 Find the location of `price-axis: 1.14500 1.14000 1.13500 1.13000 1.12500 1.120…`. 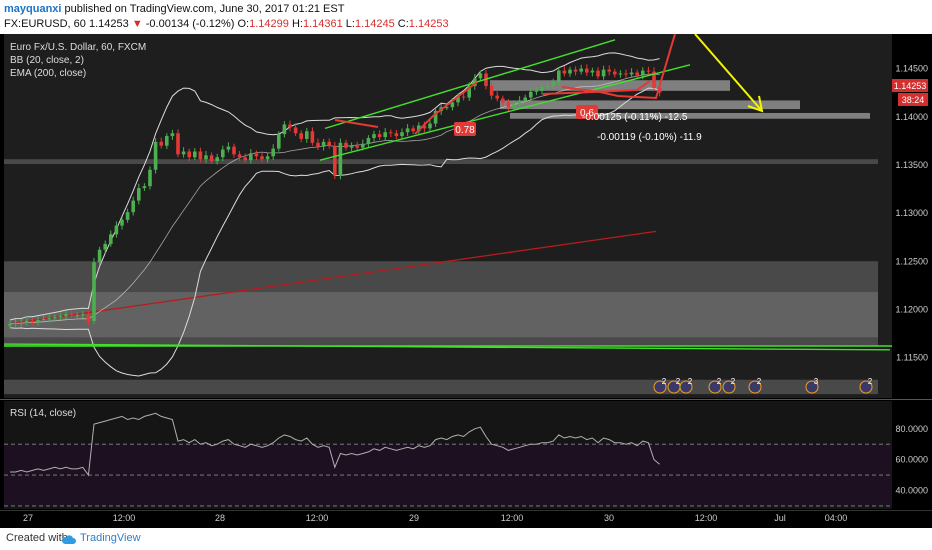

price-axis: 1.14500 1.14000 1.13500 1.13000 1.12500 1.120… is located at coordinates (911, 280).